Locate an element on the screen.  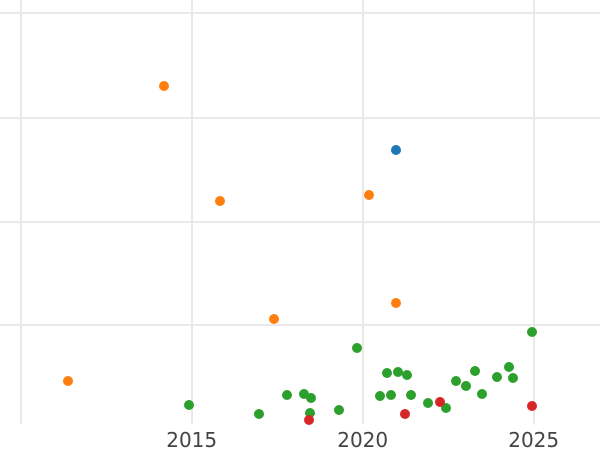
scatter-point-blue is located at coordinates (396, 150).